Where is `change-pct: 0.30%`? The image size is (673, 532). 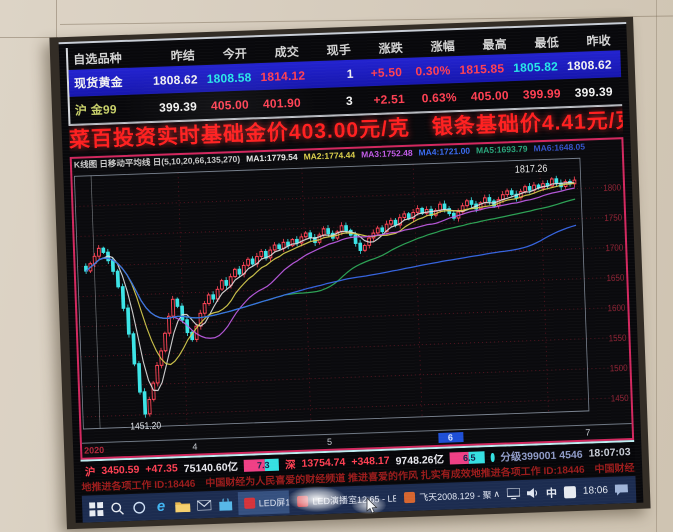 change-pct: 0.30% is located at coordinates (433, 70).